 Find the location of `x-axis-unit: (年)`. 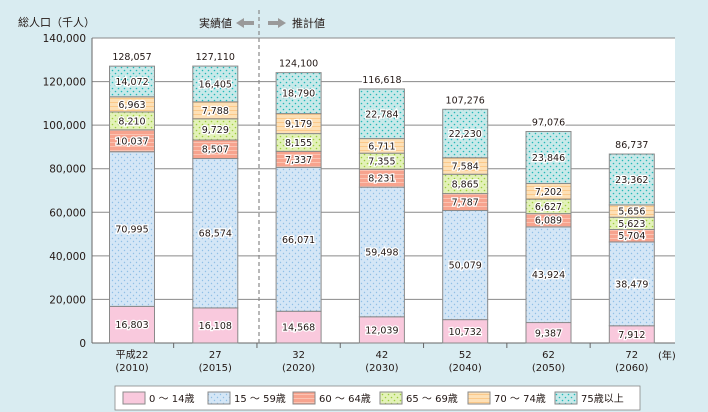

x-axis-unit: (年) is located at coordinates (667, 355).